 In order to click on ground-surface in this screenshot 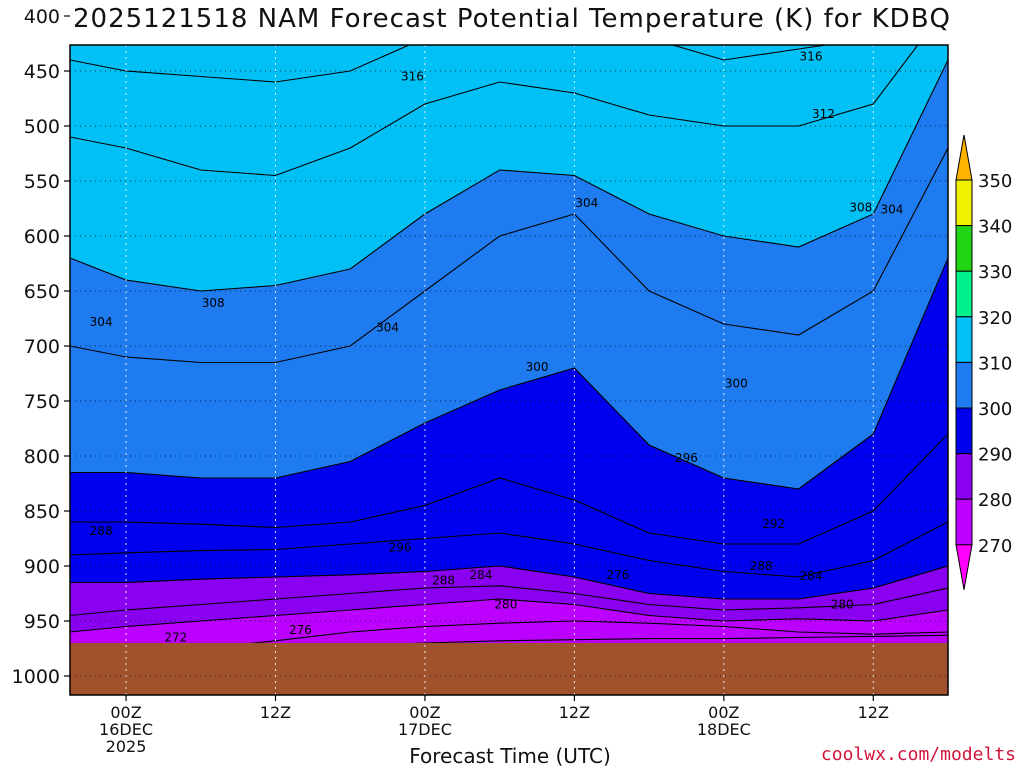, I will do `click(509, 669)`.